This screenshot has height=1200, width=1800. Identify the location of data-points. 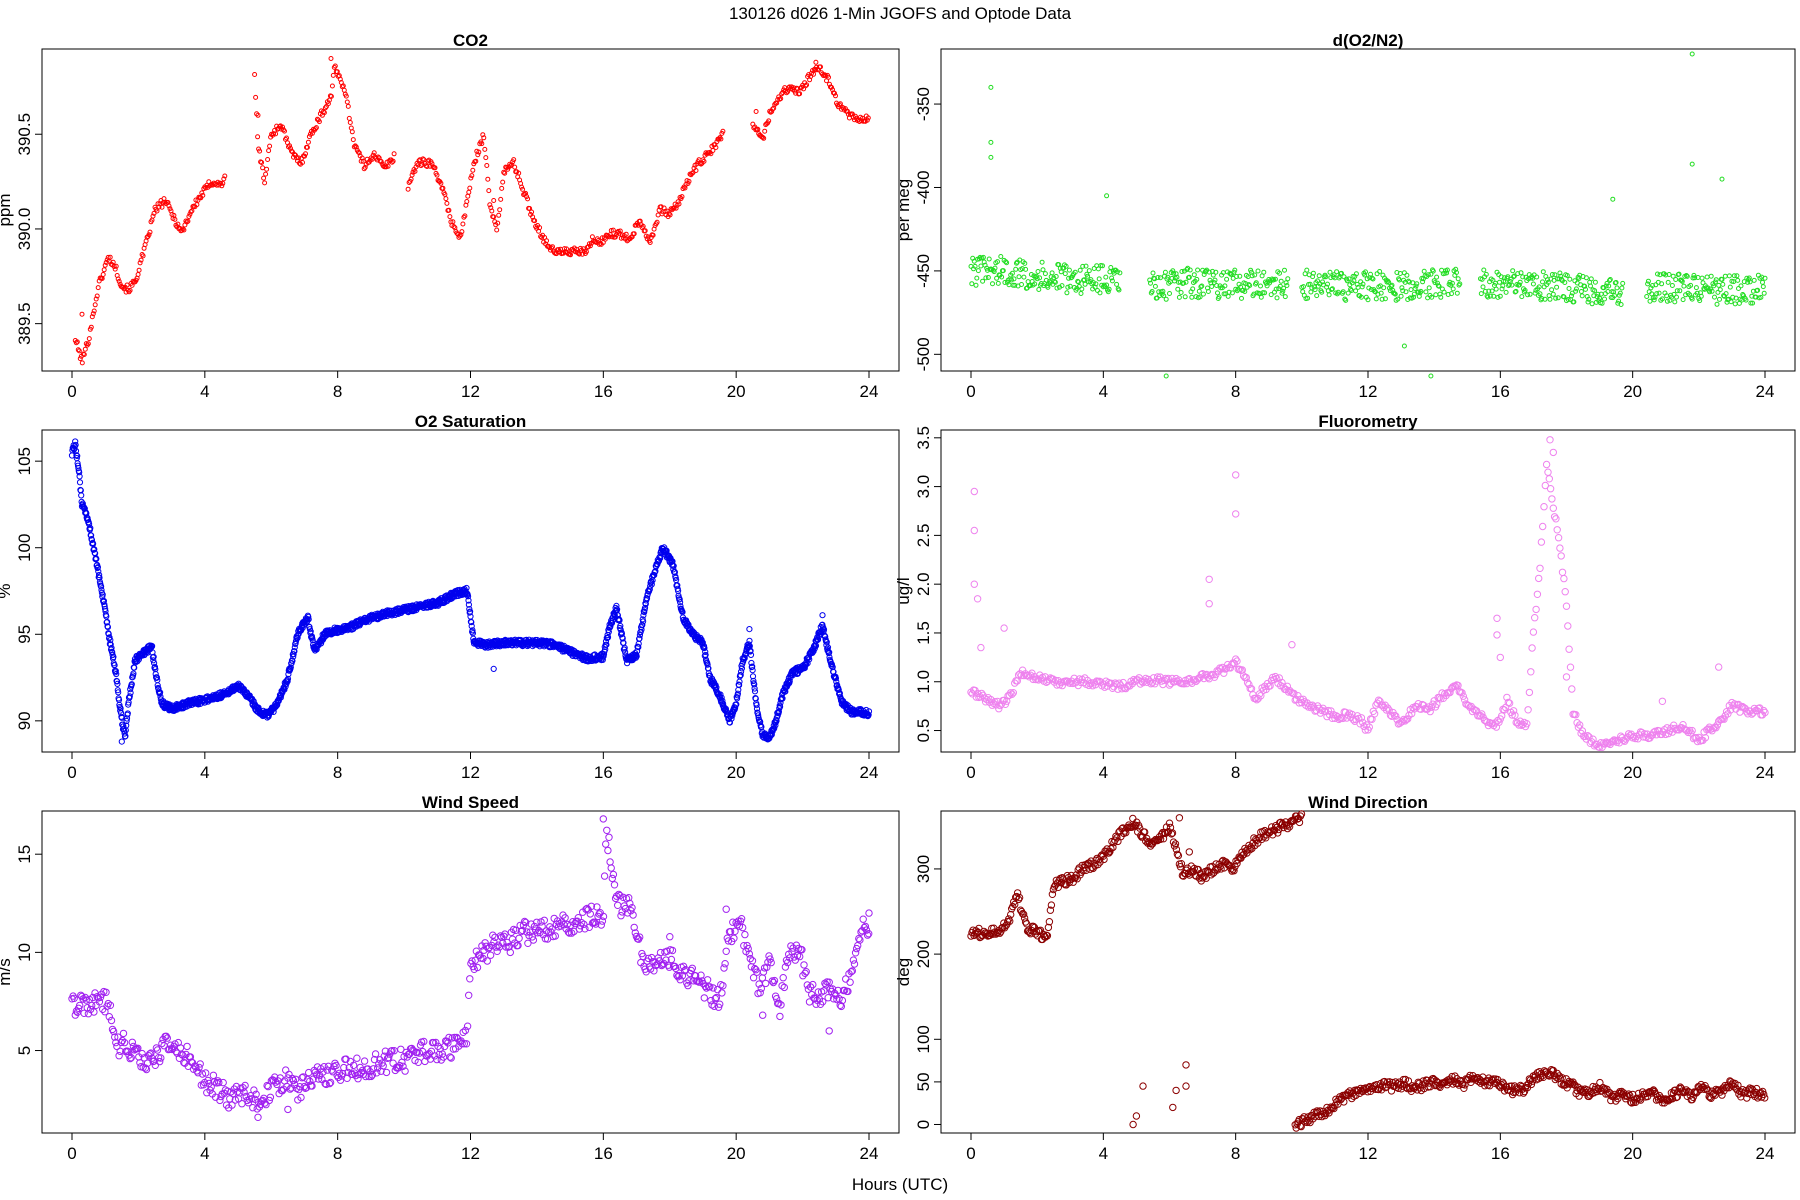
(470, 591).